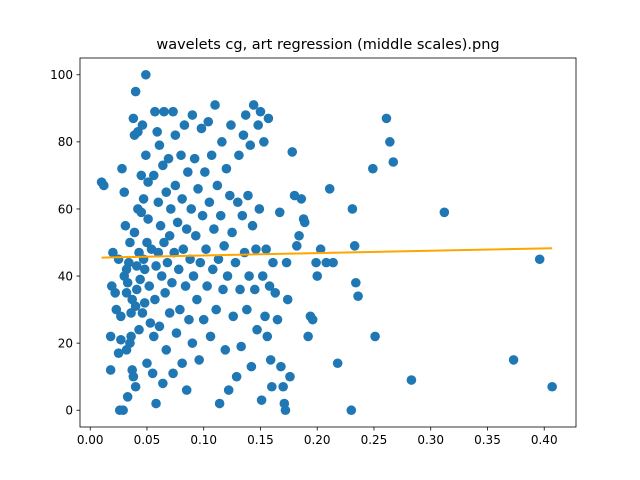  Describe the element at coordinates (487, 440) in the screenshot. I see `x-tick-label: 0.35` at that location.